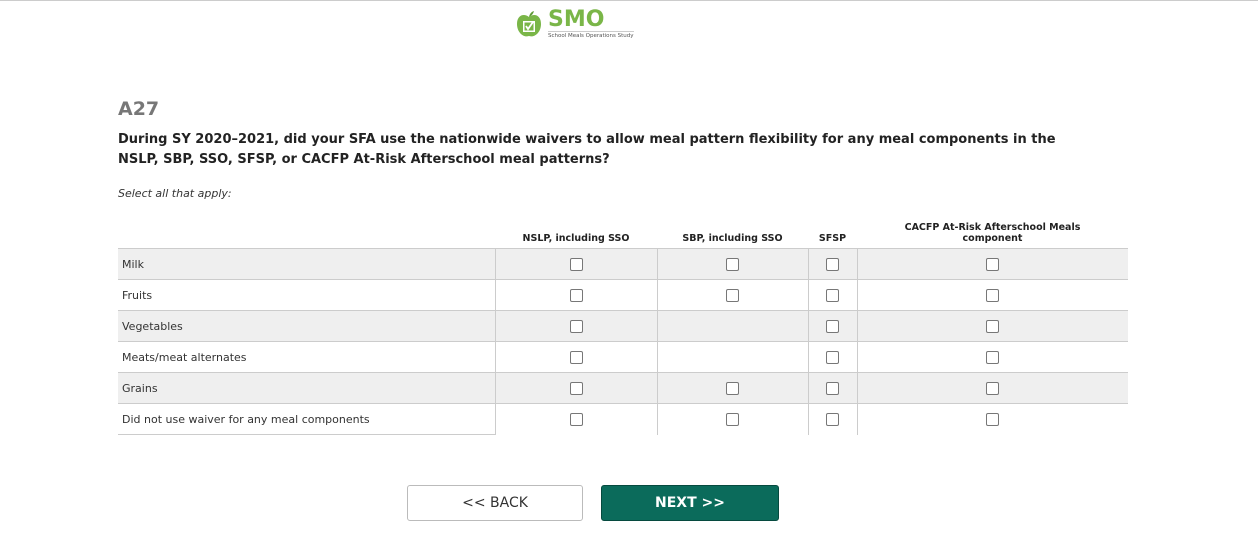  Describe the element at coordinates (529, 24) in the screenshot. I see `apple-checkbox-icon` at that location.